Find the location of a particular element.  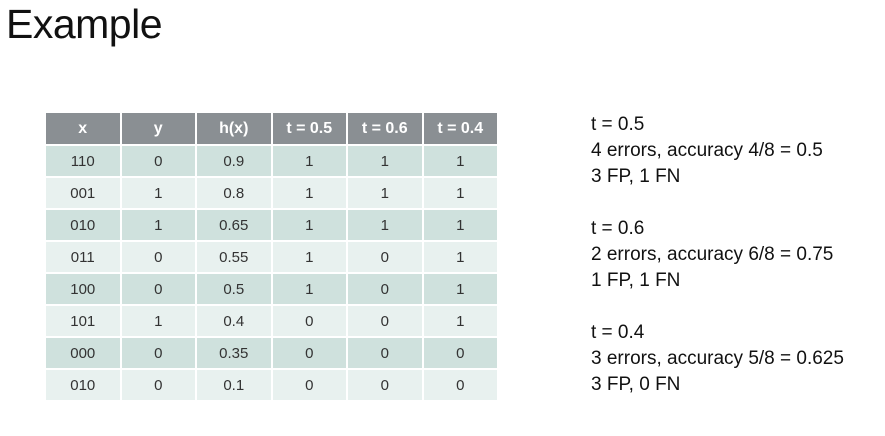

note-fp-fn: 3 FP, 0 FN is located at coordinates (636, 384).